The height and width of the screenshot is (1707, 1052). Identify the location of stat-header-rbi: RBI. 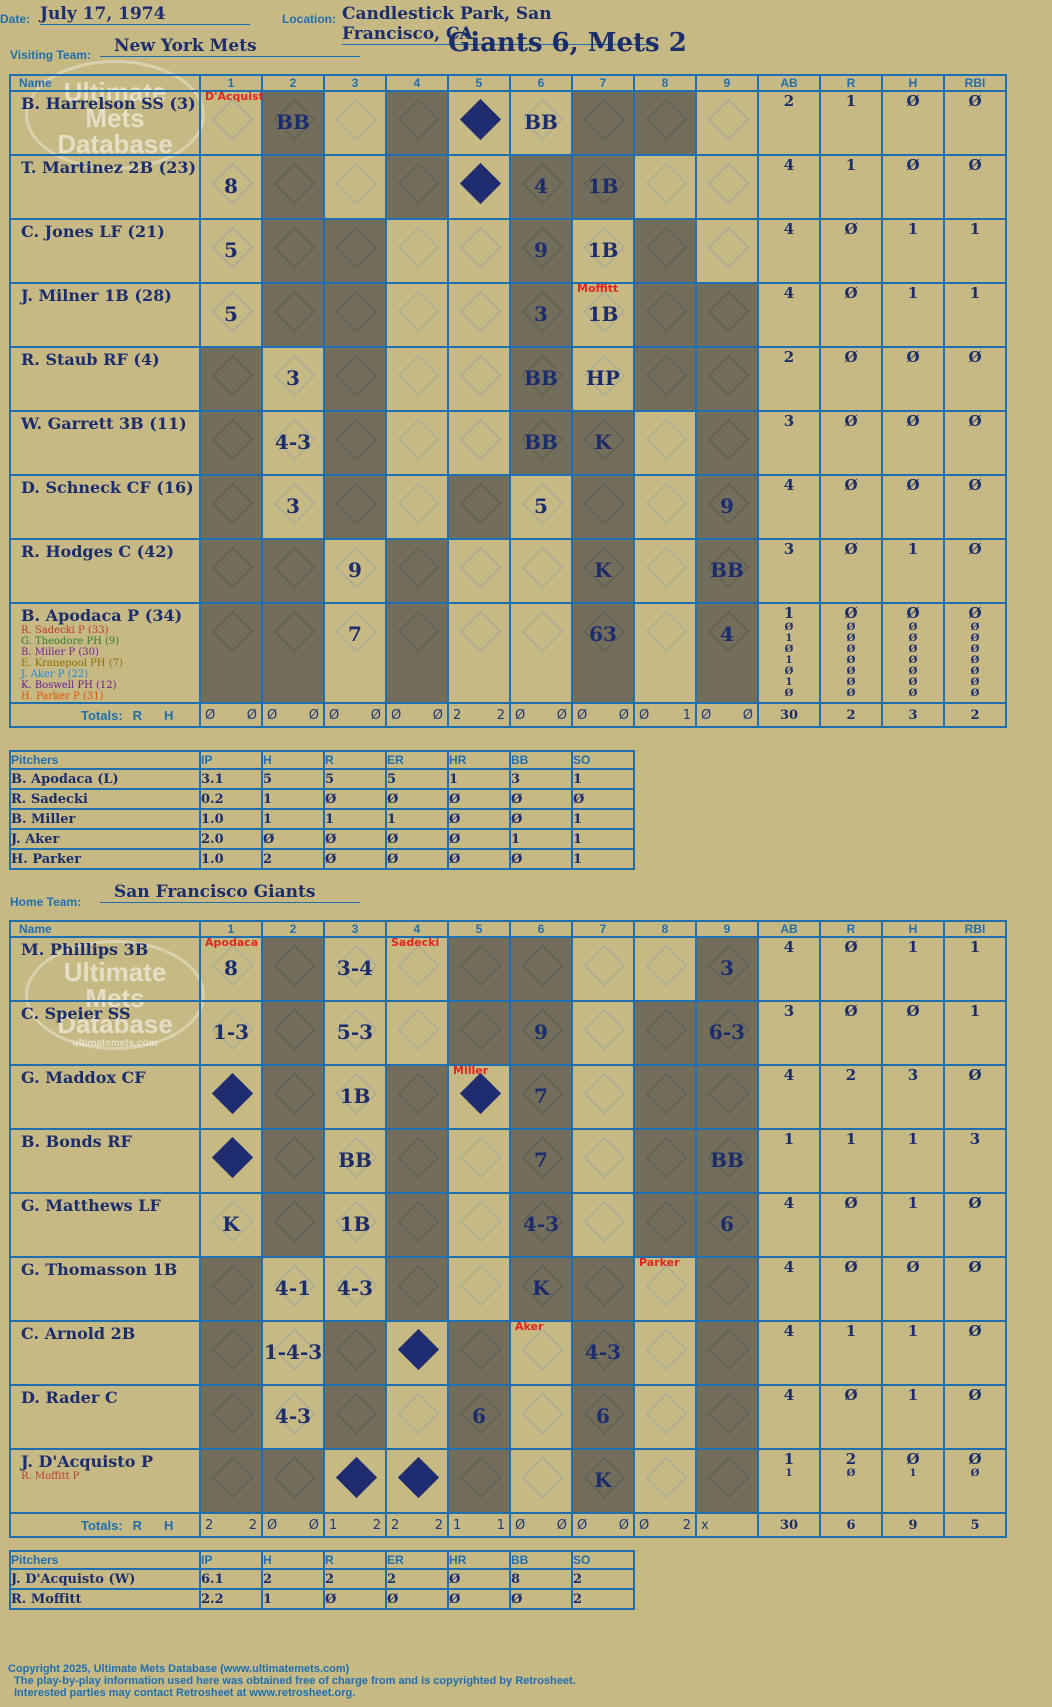
(975, 929).